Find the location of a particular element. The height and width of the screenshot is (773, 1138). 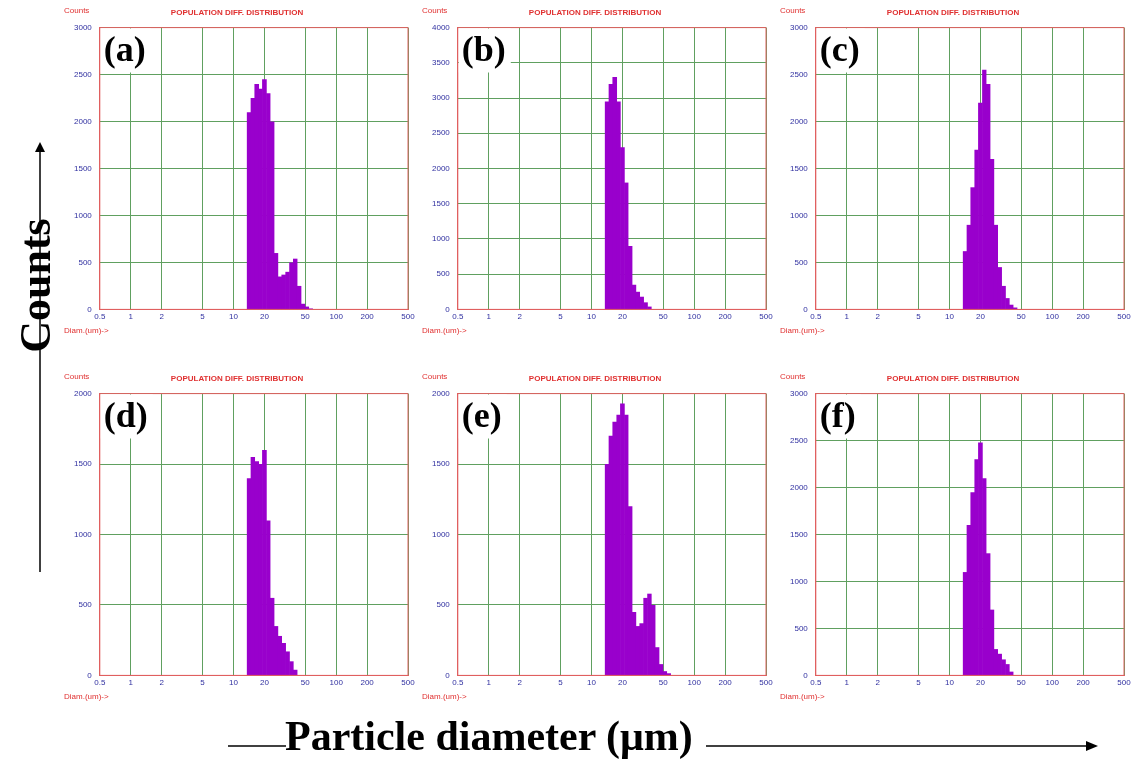

annotation: (f) is located at coordinates (837, 414).